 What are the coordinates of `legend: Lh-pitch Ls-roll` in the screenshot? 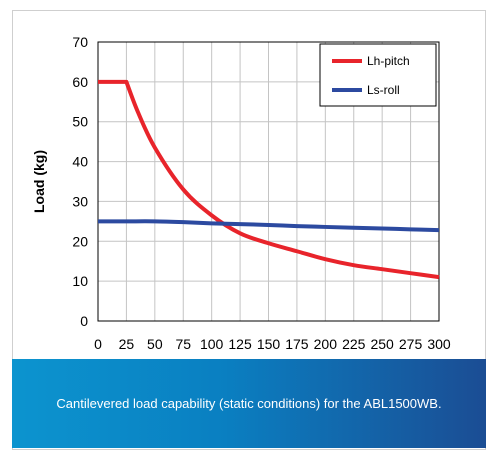 It's located at (378, 75).